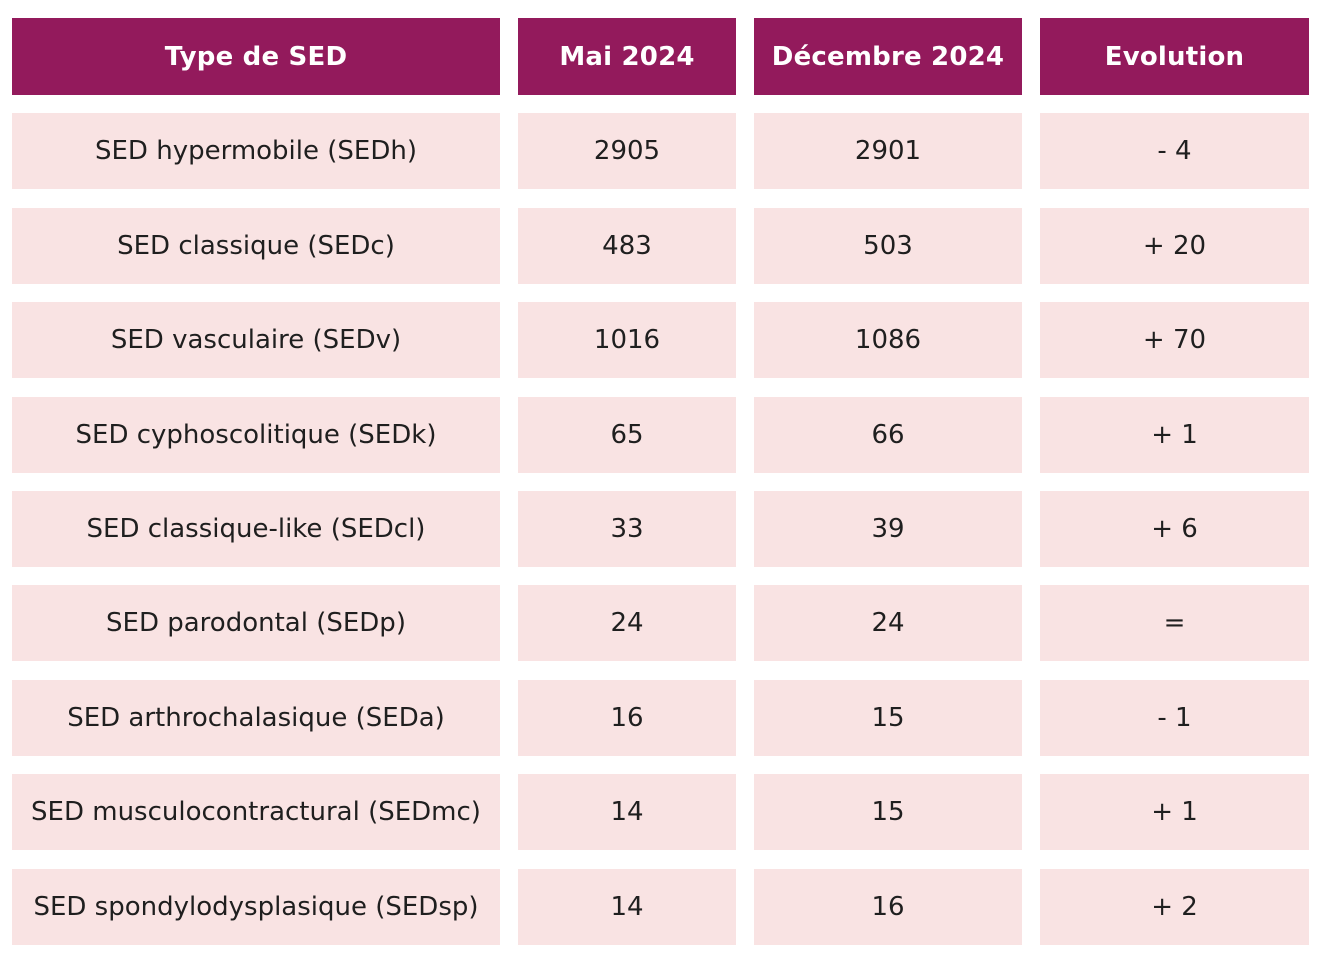  What do you see at coordinates (256, 528) in the screenshot?
I see `type-cell: SED classique-like (SEDcl)` at bounding box center [256, 528].